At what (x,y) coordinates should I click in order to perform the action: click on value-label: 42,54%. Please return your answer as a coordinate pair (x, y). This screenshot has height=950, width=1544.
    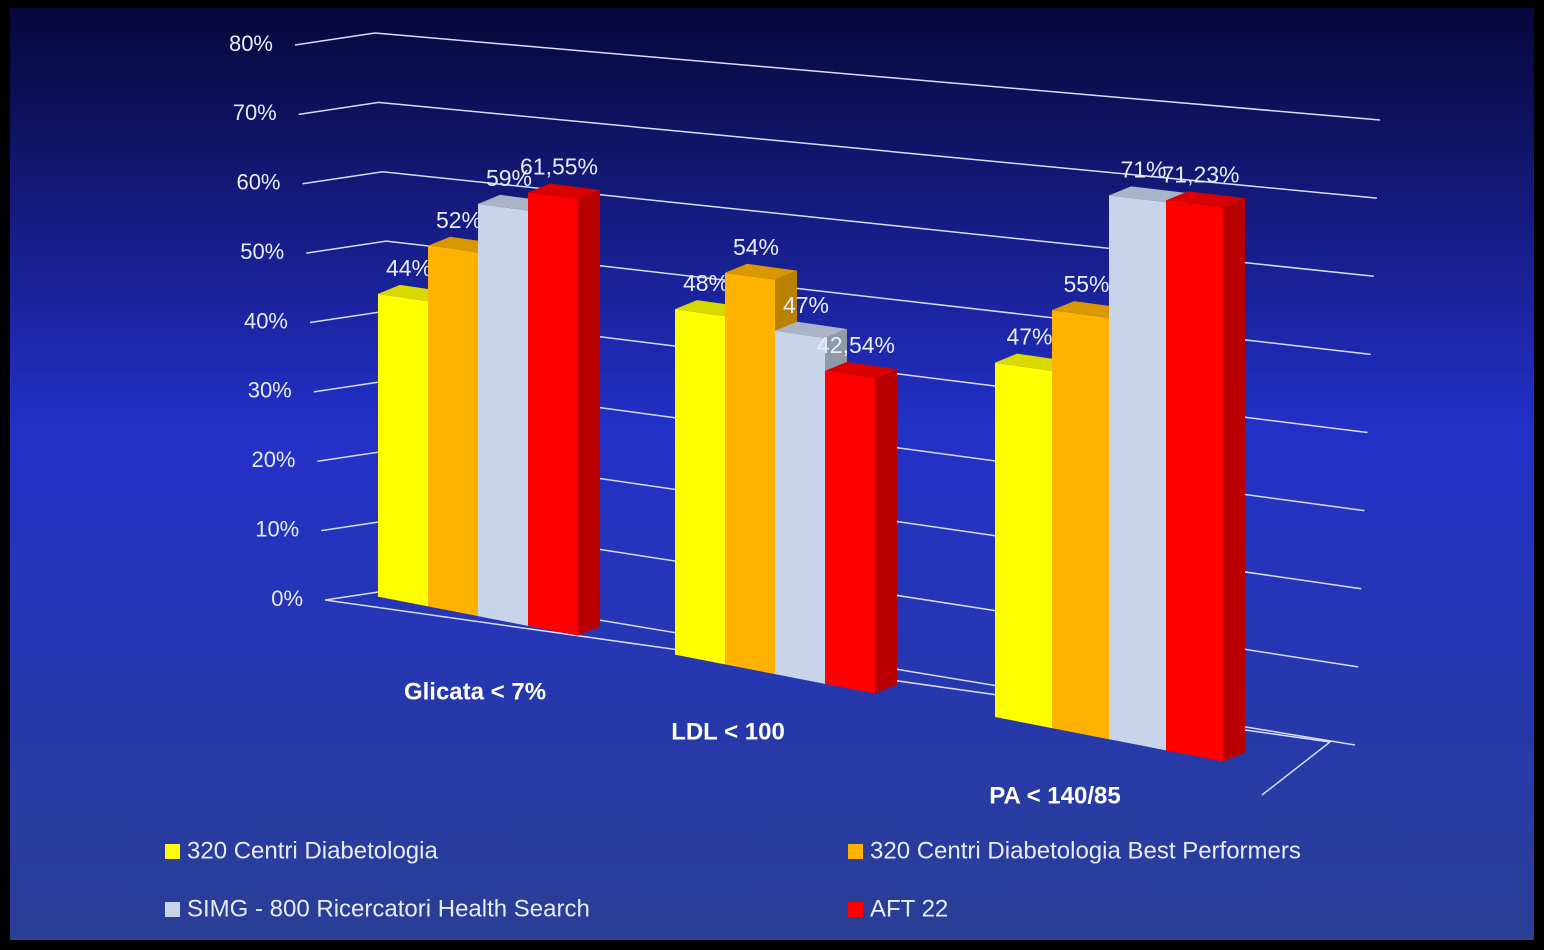
    Looking at the image, I should click on (856, 345).